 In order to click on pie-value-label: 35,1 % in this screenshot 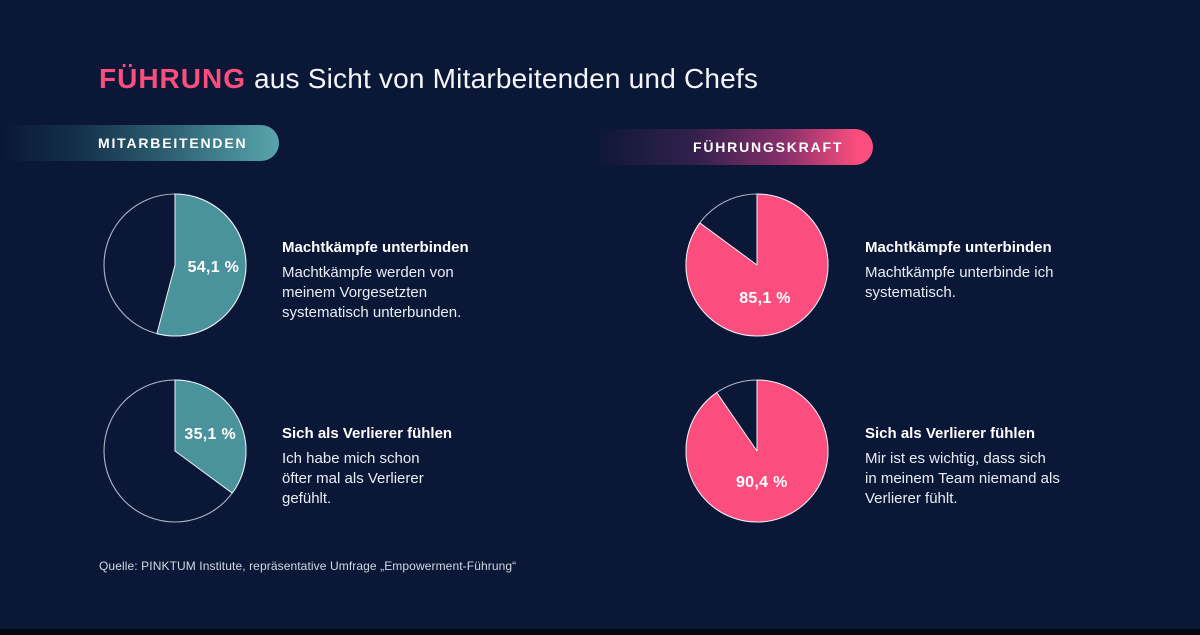, I will do `click(210, 434)`.